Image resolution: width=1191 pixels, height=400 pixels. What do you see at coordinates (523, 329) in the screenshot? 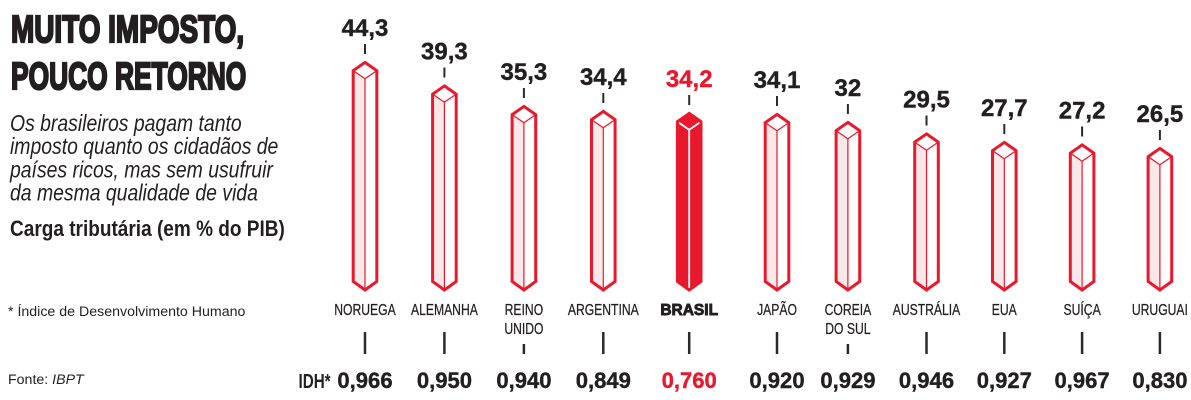
I see `svg-text: UNIDO` at bounding box center [523, 329].